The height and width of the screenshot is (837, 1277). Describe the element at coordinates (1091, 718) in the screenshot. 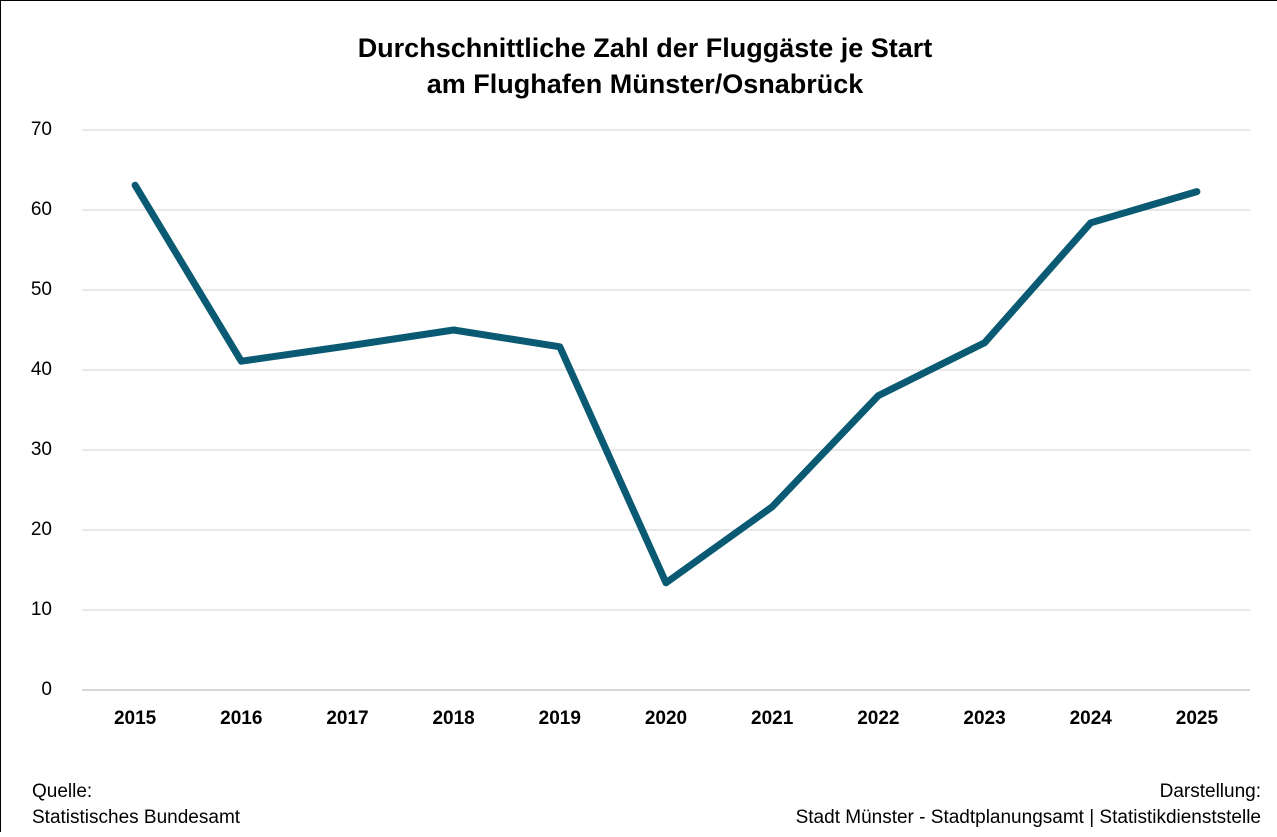

I see `x-tick-label: 2024` at that location.